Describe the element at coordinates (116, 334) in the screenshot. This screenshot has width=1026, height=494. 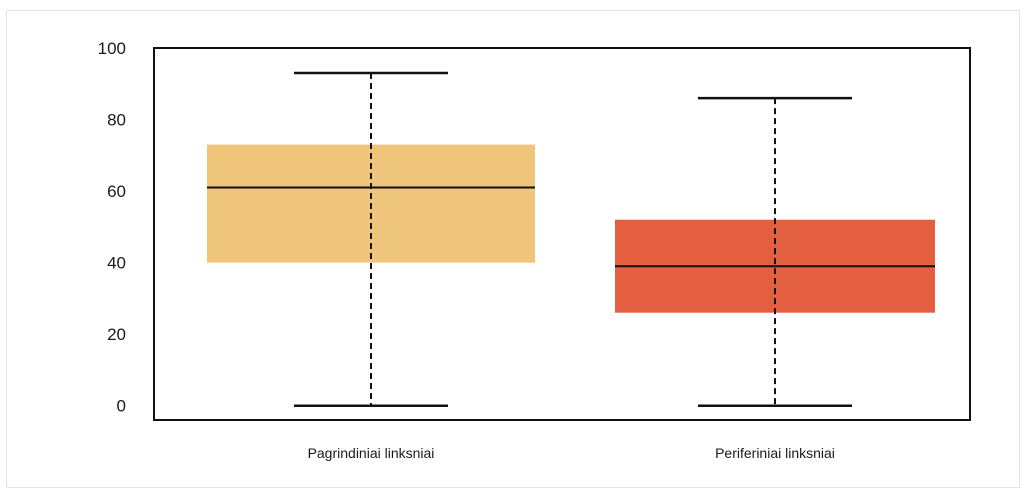
I see `y-tick-label: 20` at that location.